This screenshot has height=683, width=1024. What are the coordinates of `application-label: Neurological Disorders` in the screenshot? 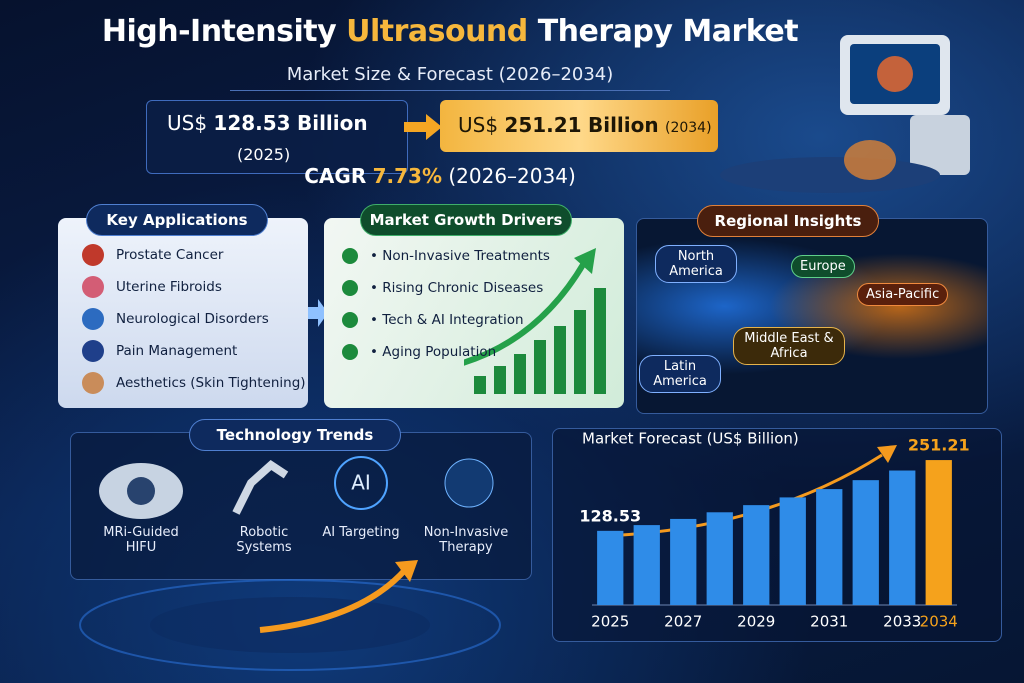 It's located at (192, 319).